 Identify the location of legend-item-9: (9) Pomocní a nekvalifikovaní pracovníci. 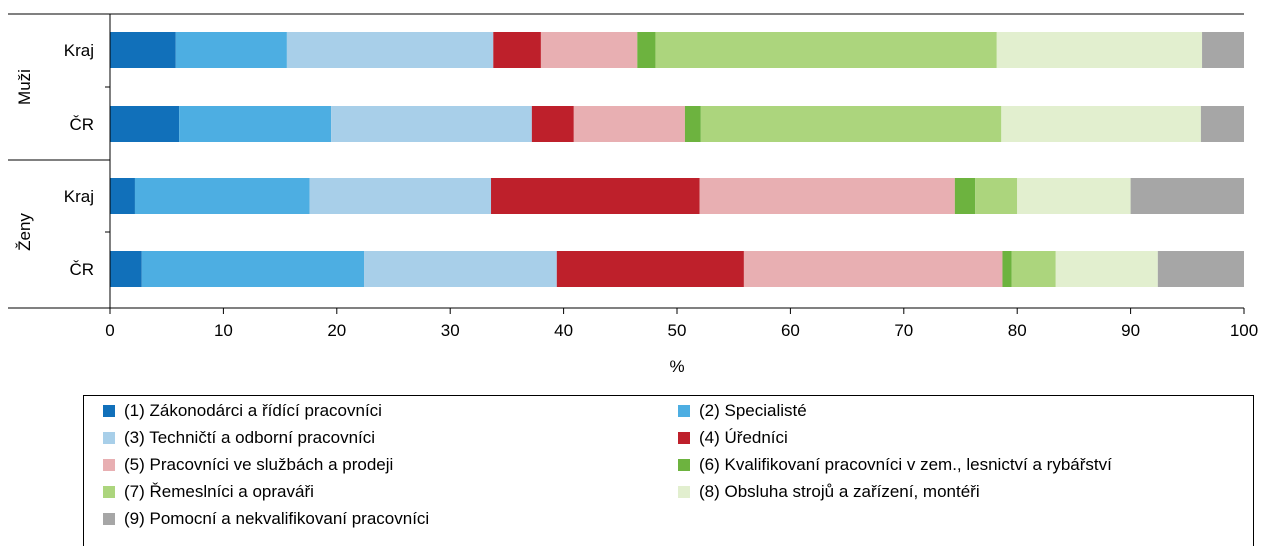
(266, 519).